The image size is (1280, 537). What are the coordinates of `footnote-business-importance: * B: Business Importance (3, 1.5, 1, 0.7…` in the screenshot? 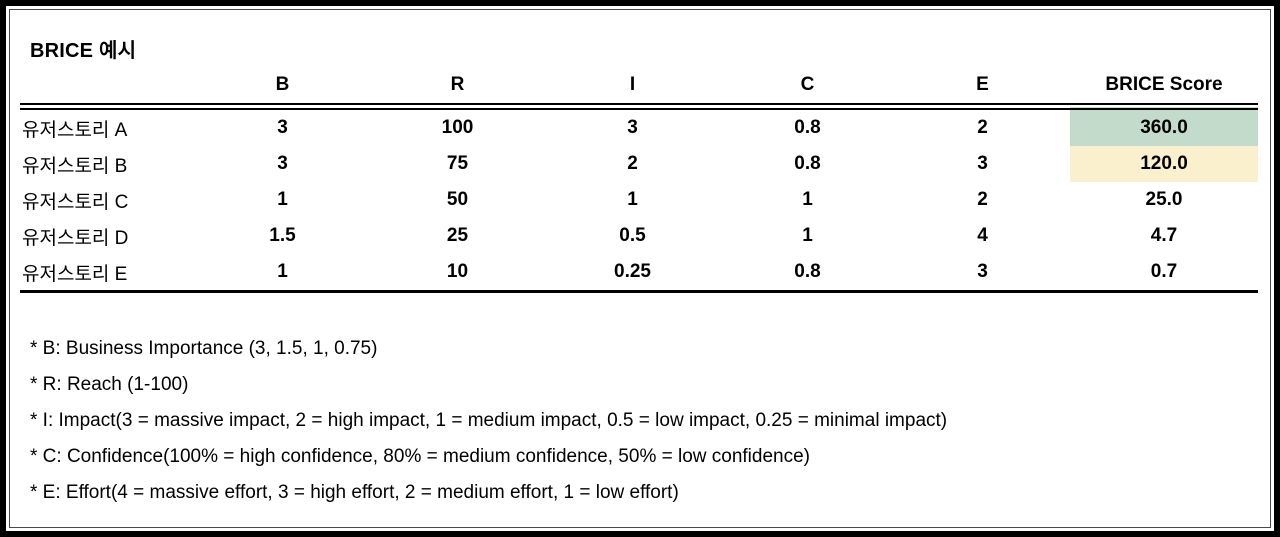 It's located at (204, 348).